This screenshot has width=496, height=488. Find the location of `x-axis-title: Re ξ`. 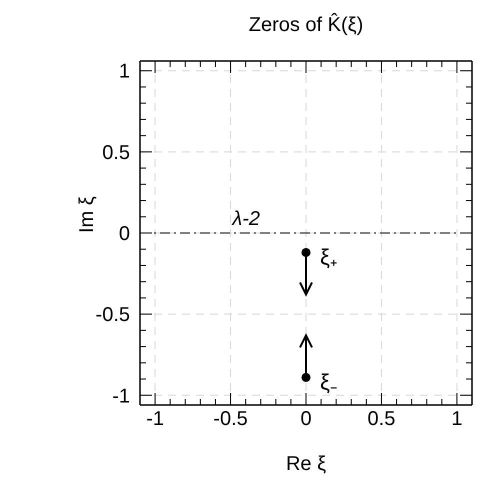

x-axis-title: Re ξ is located at coordinates (306, 464).